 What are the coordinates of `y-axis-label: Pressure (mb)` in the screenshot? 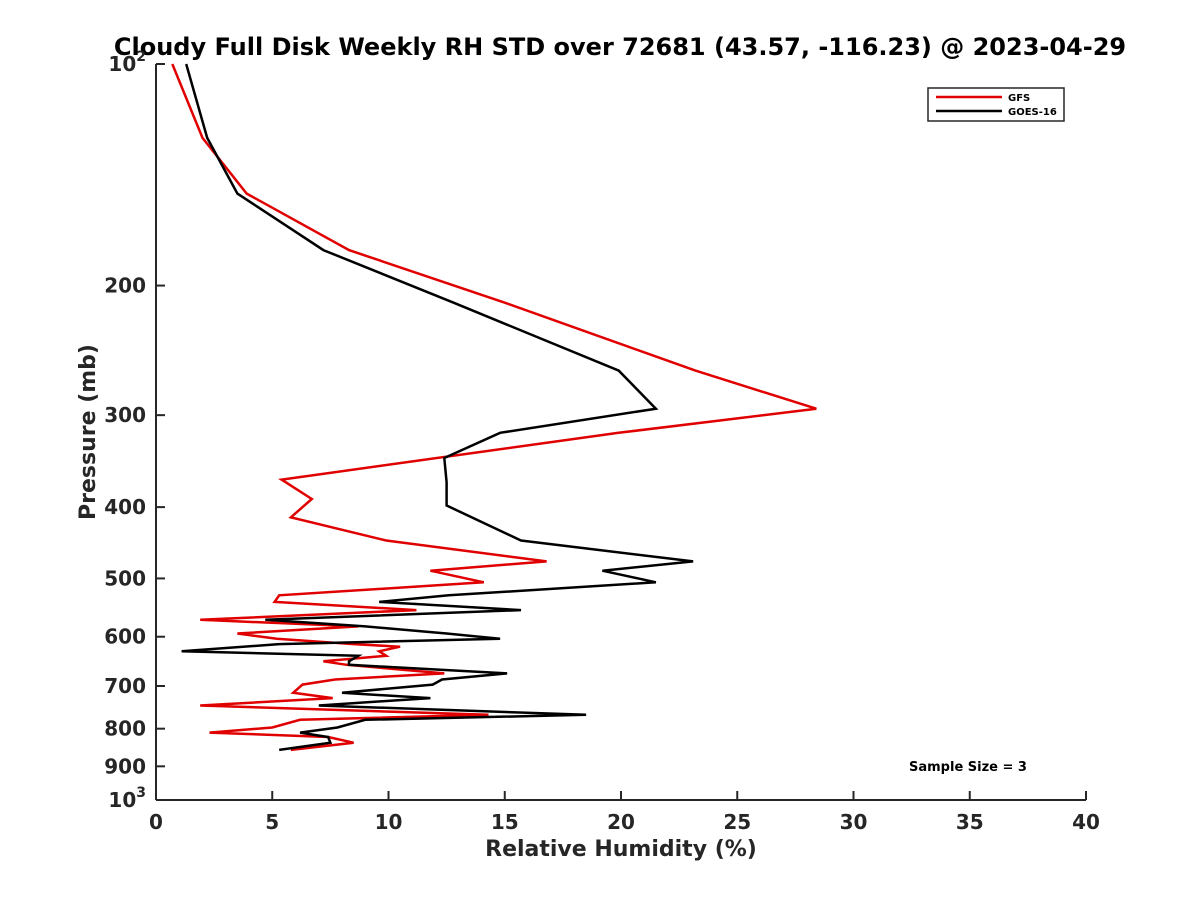 It's located at (88, 432).